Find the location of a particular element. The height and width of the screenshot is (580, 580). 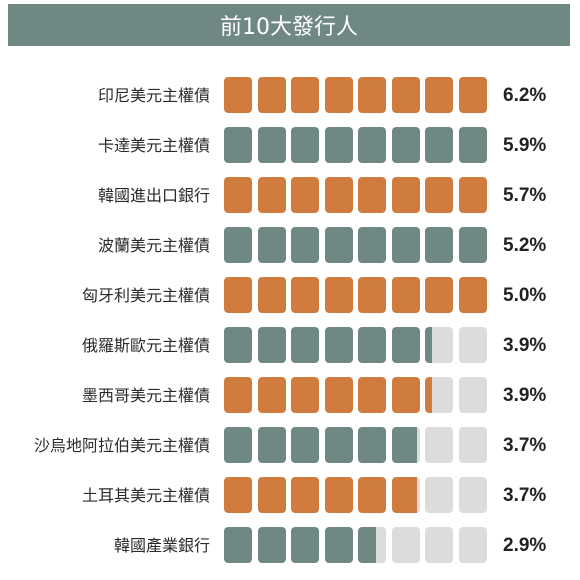

value-label: 3.7% is located at coordinates (525, 495).